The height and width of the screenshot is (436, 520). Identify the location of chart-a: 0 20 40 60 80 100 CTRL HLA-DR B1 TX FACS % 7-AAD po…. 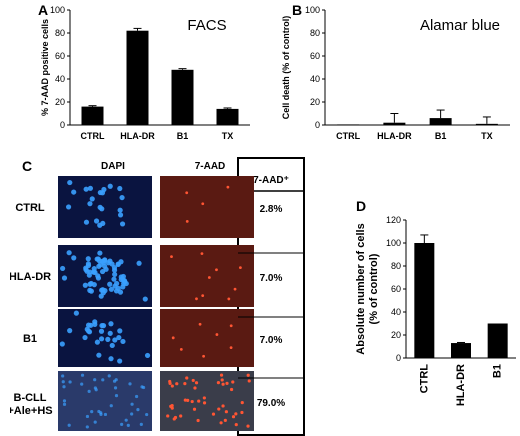
(145, 73).